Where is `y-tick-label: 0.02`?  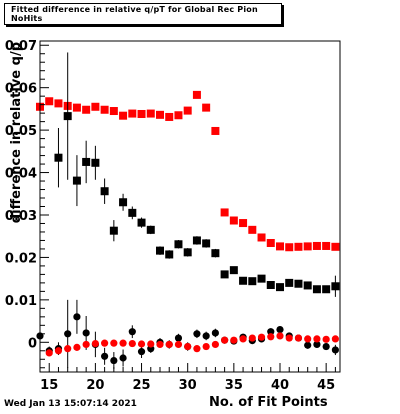
y-tick-label: 0.02 is located at coordinates (21, 258).